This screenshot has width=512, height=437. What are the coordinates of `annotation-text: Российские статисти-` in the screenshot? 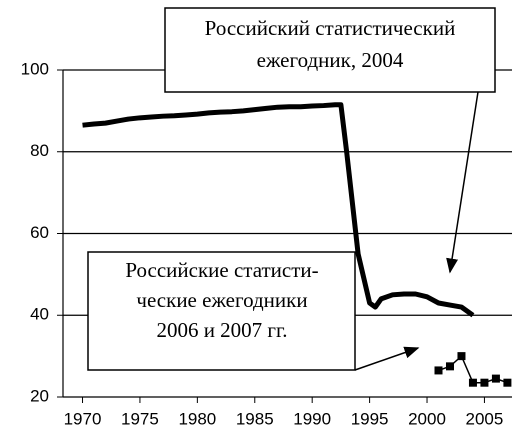 It's located at (221, 270).